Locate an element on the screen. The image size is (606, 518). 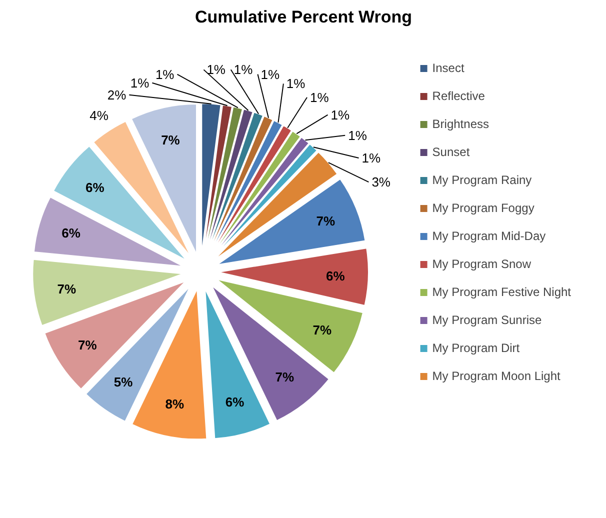
legend-label: My Program Sunrise is located at coordinates (487, 320).